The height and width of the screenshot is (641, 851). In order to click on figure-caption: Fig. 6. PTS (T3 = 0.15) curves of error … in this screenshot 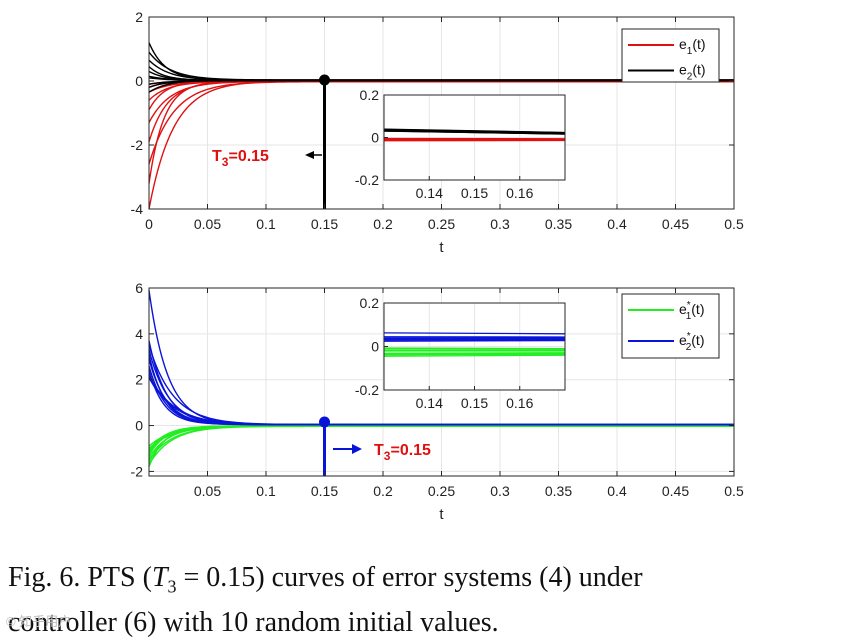, I will do `click(426, 600)`.